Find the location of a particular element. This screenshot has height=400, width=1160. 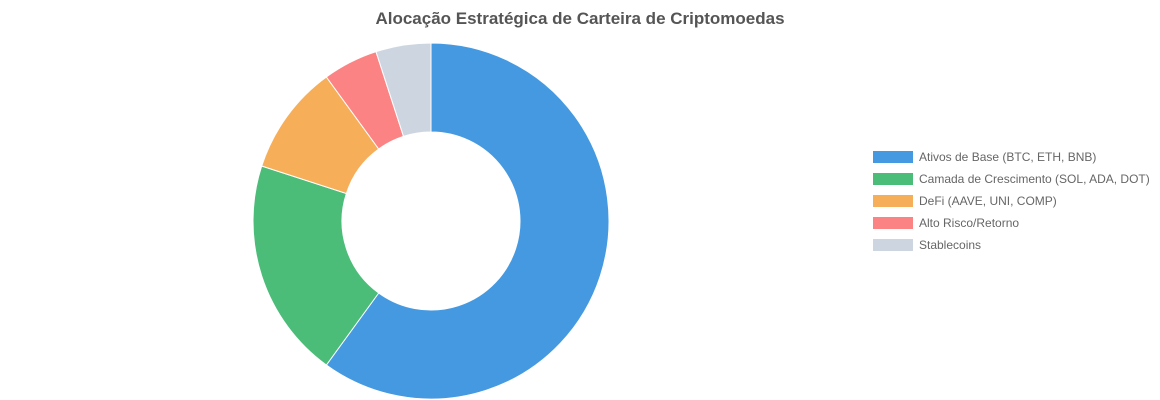

legend-item-5: Stablecoins is located at coordinates (1011, 245).